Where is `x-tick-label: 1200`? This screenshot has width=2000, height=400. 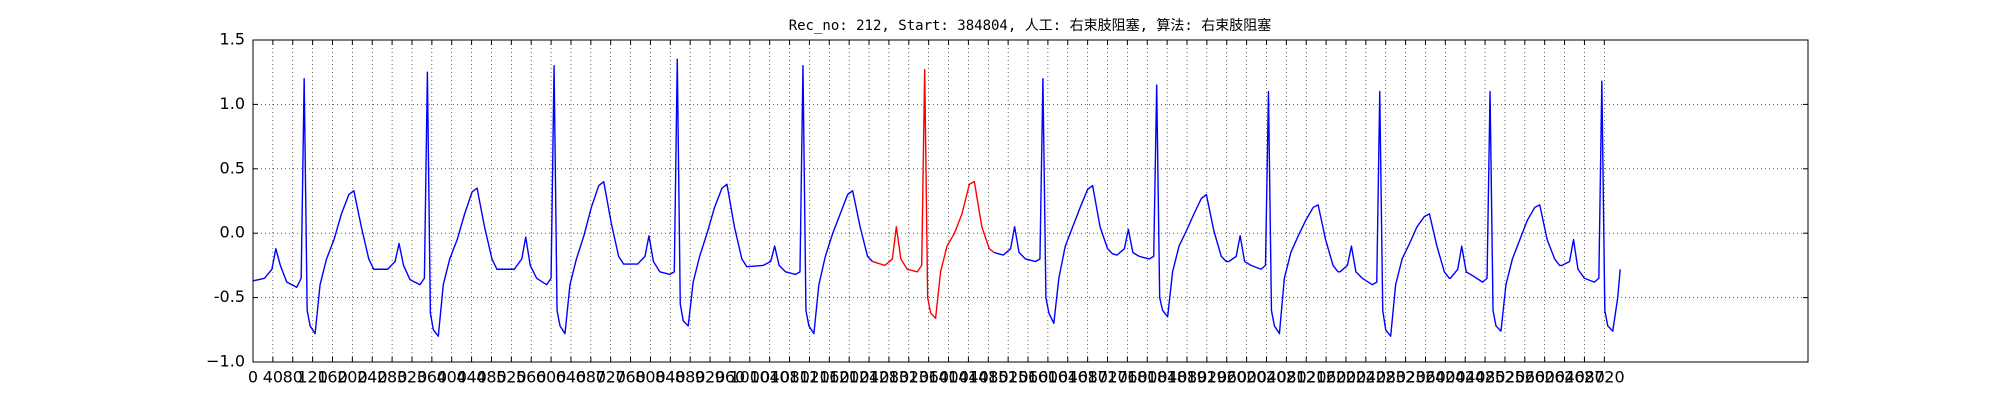
x-tick-label: 1200 is located at coordinates (849, 377).